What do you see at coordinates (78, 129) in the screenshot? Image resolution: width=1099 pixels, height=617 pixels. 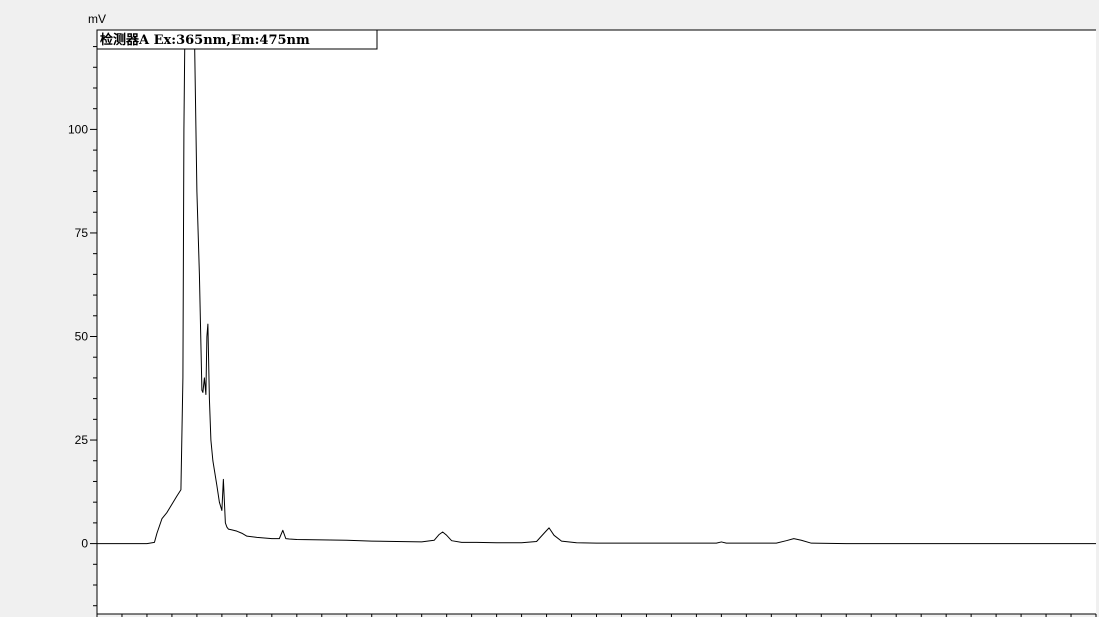 I see `y-tick-label: 100` at bounding box center [78, 129].